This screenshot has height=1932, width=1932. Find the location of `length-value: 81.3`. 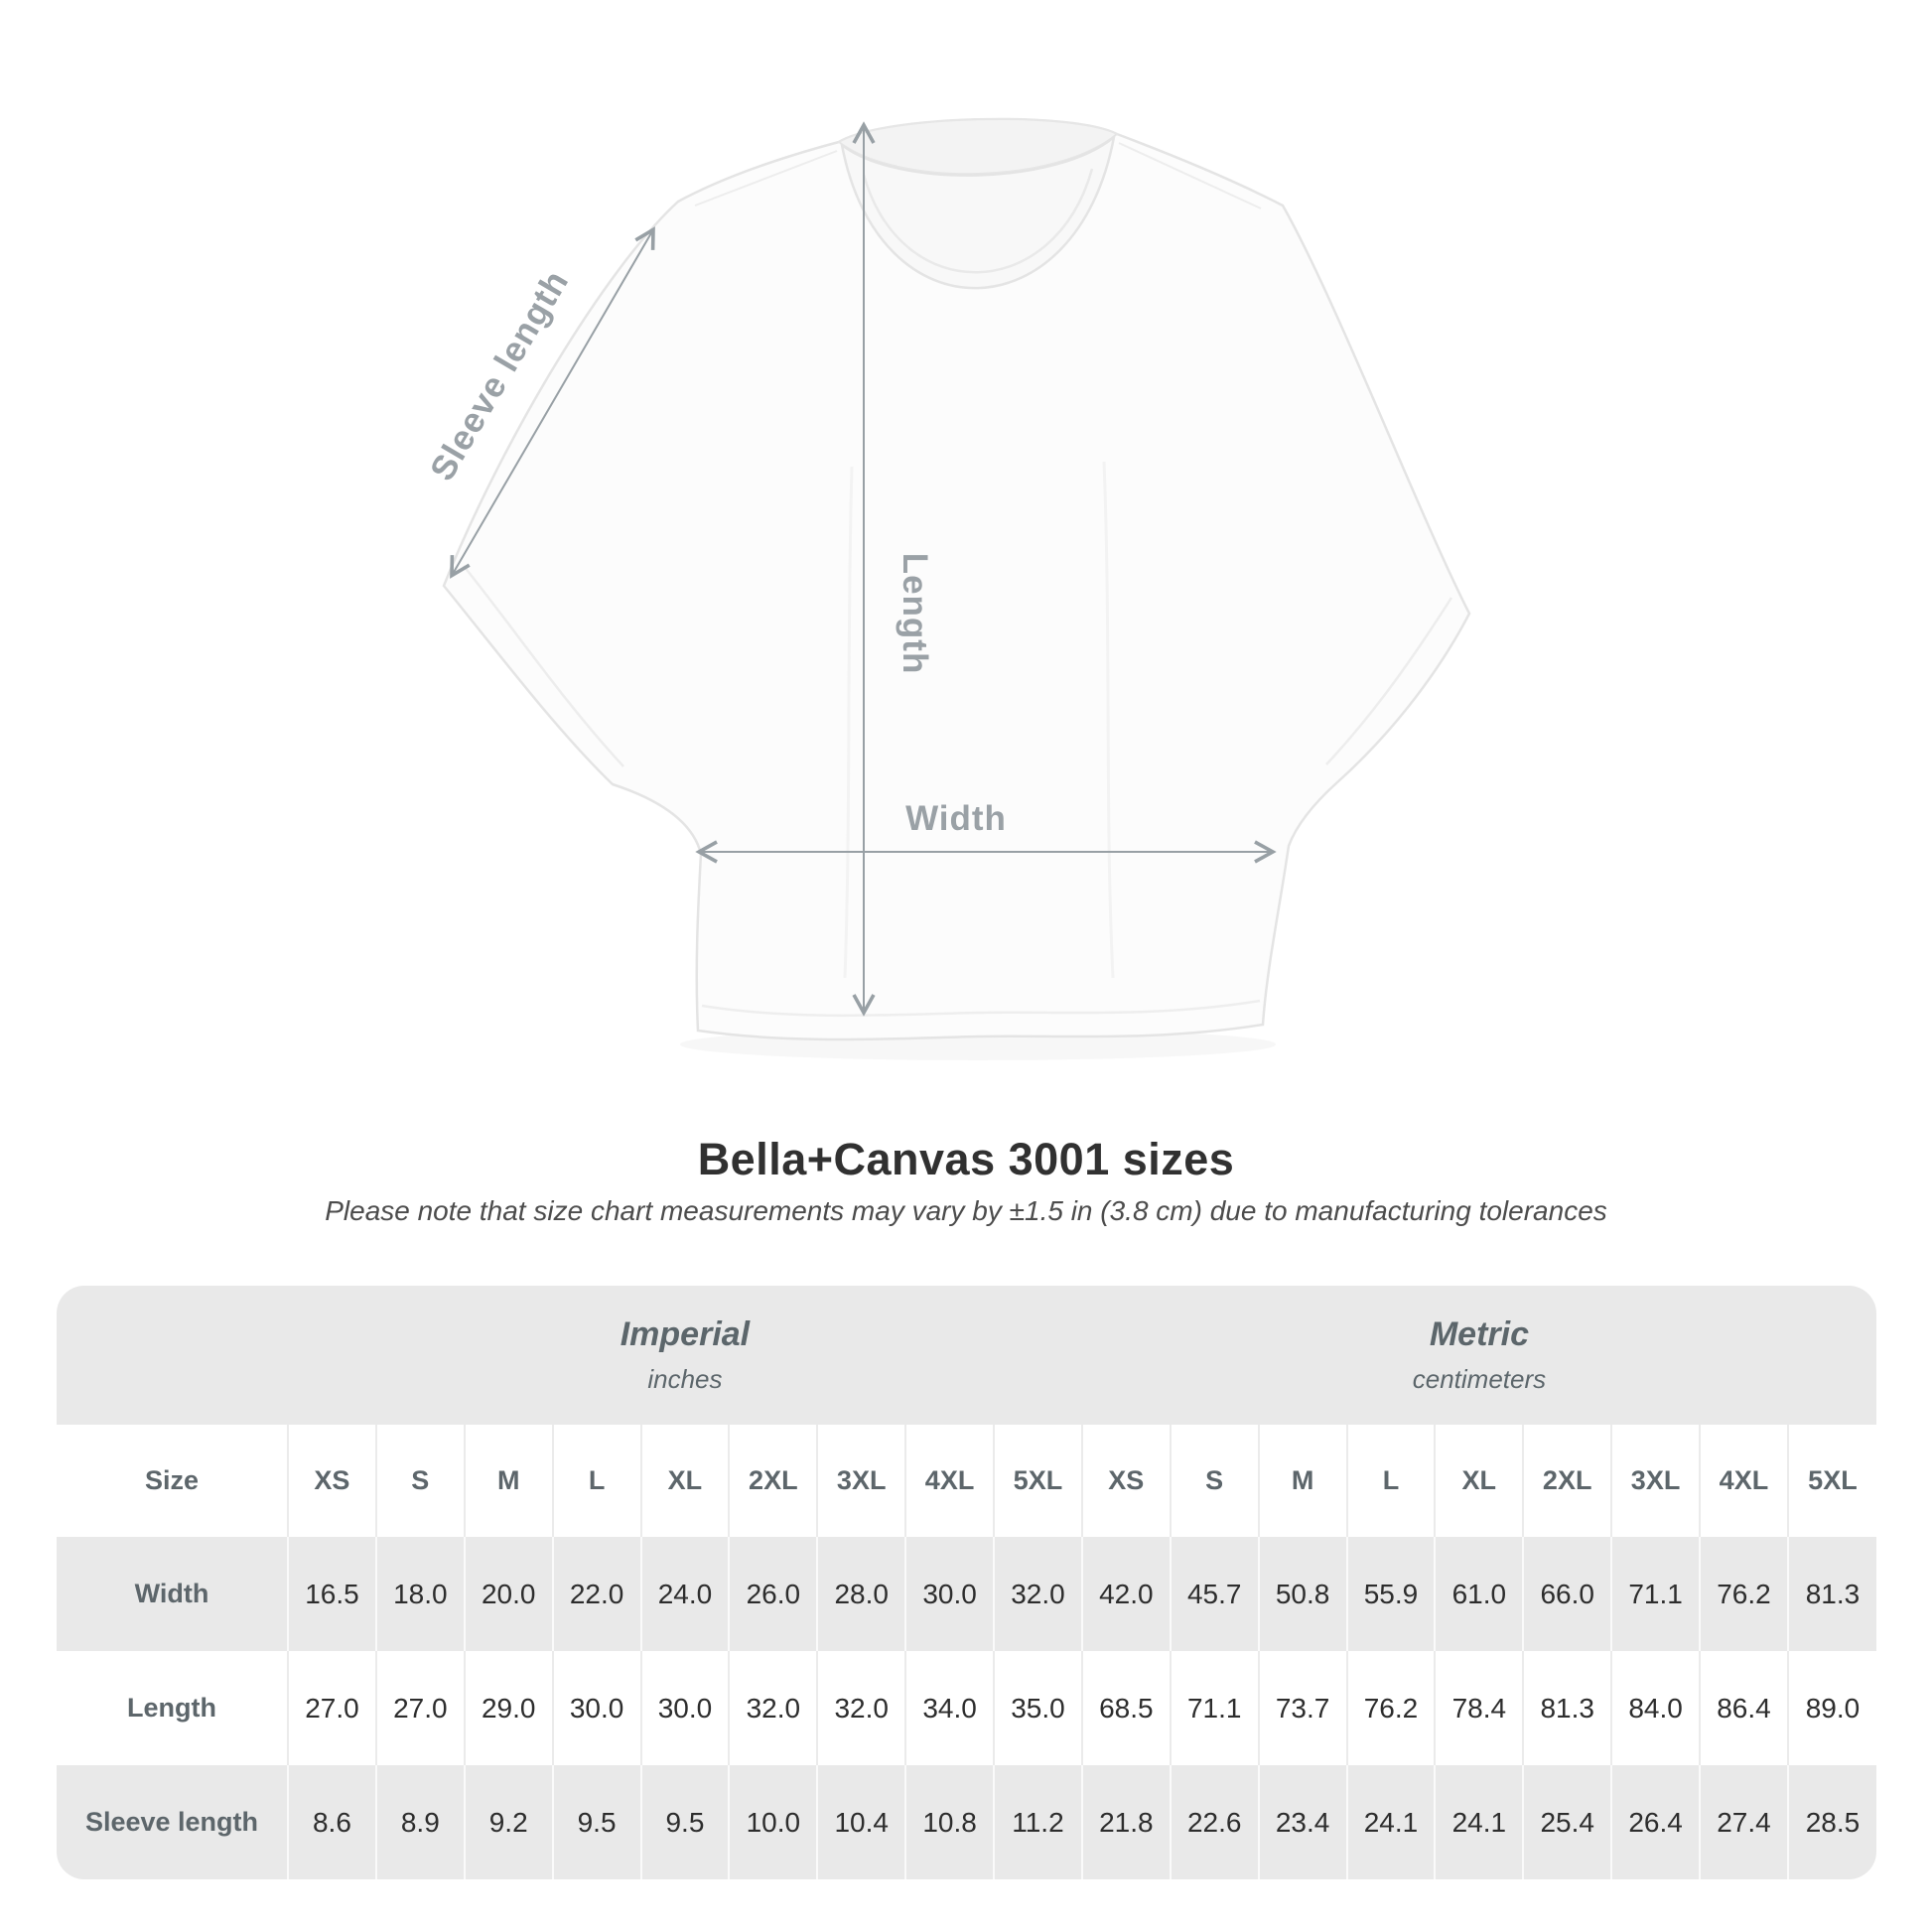

length-value: 81.3 is located at coordinates (1567, 1708).